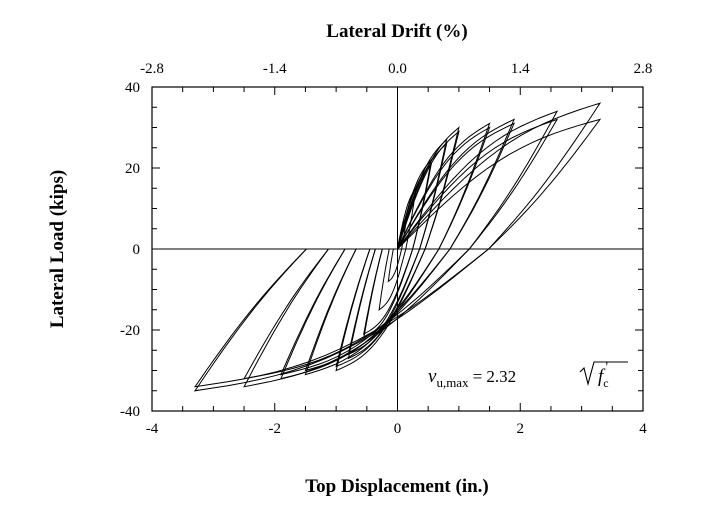 This screenshot has width=710, height=516. What do you see at coordinates (472, 378) in the screenshot?
I see `annotation-text: vu,max = 2.32` at bounding box center [472, 378].